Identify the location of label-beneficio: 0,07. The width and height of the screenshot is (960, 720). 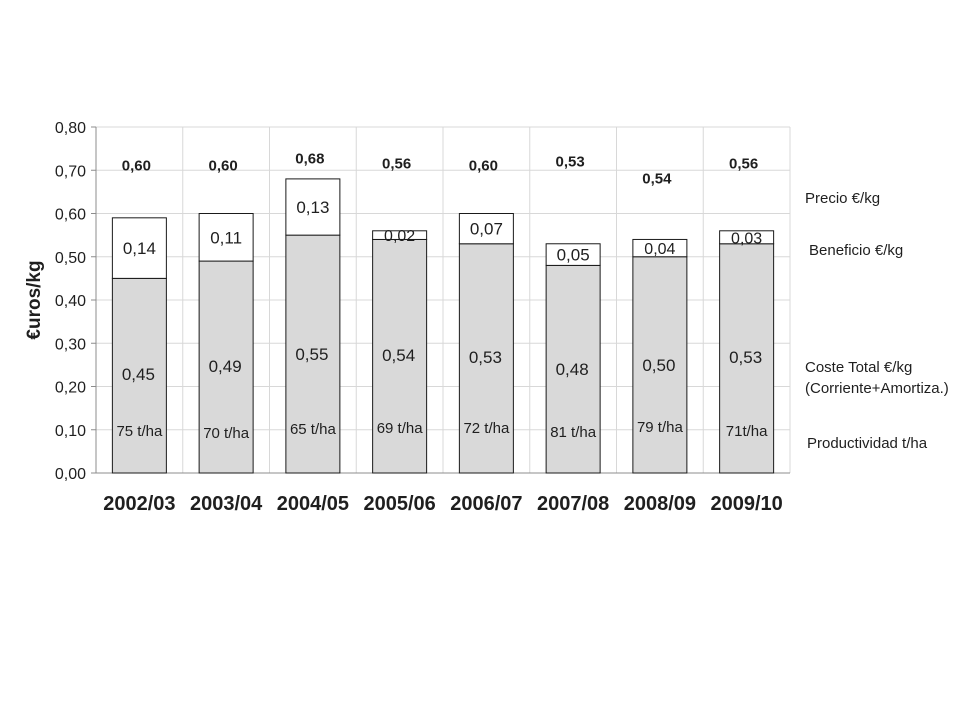
(486, 229).